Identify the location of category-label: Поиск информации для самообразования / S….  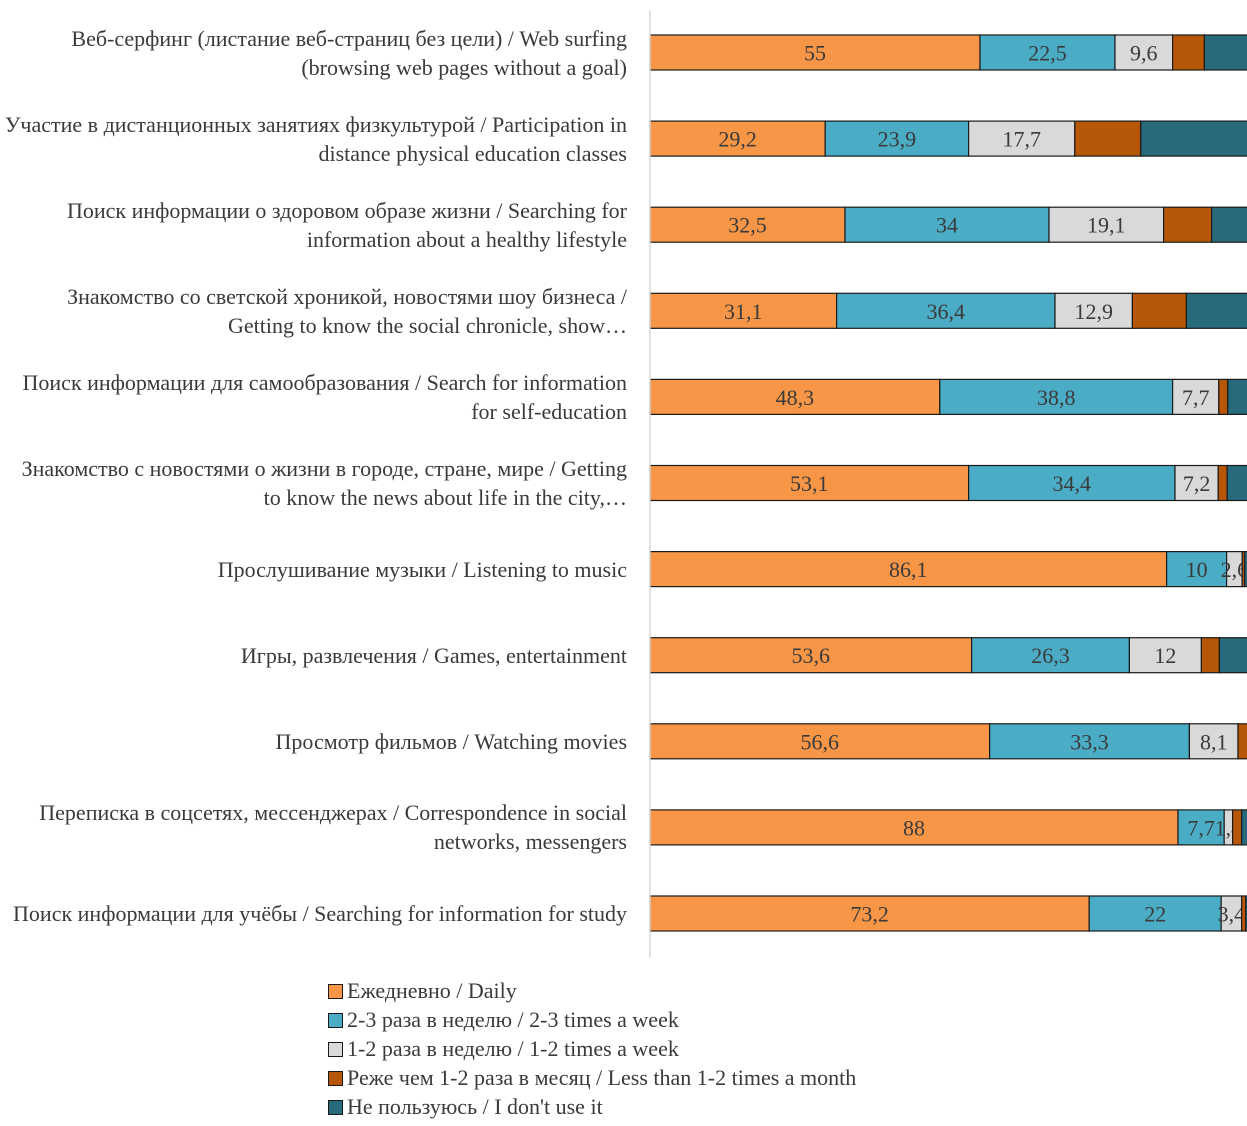
(324, 396).